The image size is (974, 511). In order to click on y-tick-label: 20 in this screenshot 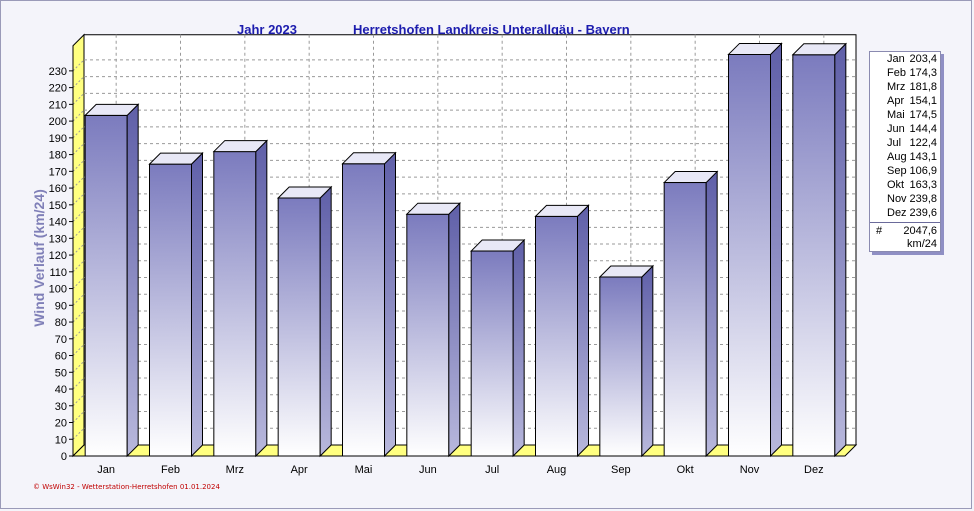, I will do `click(61, 424)`.